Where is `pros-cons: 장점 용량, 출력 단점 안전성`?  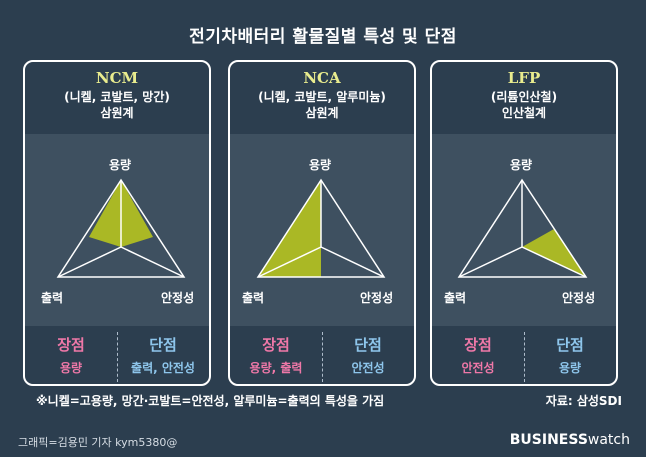
pros-cons: 장점 용량, 출력 단점 안전성 is located at coordinates (322, 355).